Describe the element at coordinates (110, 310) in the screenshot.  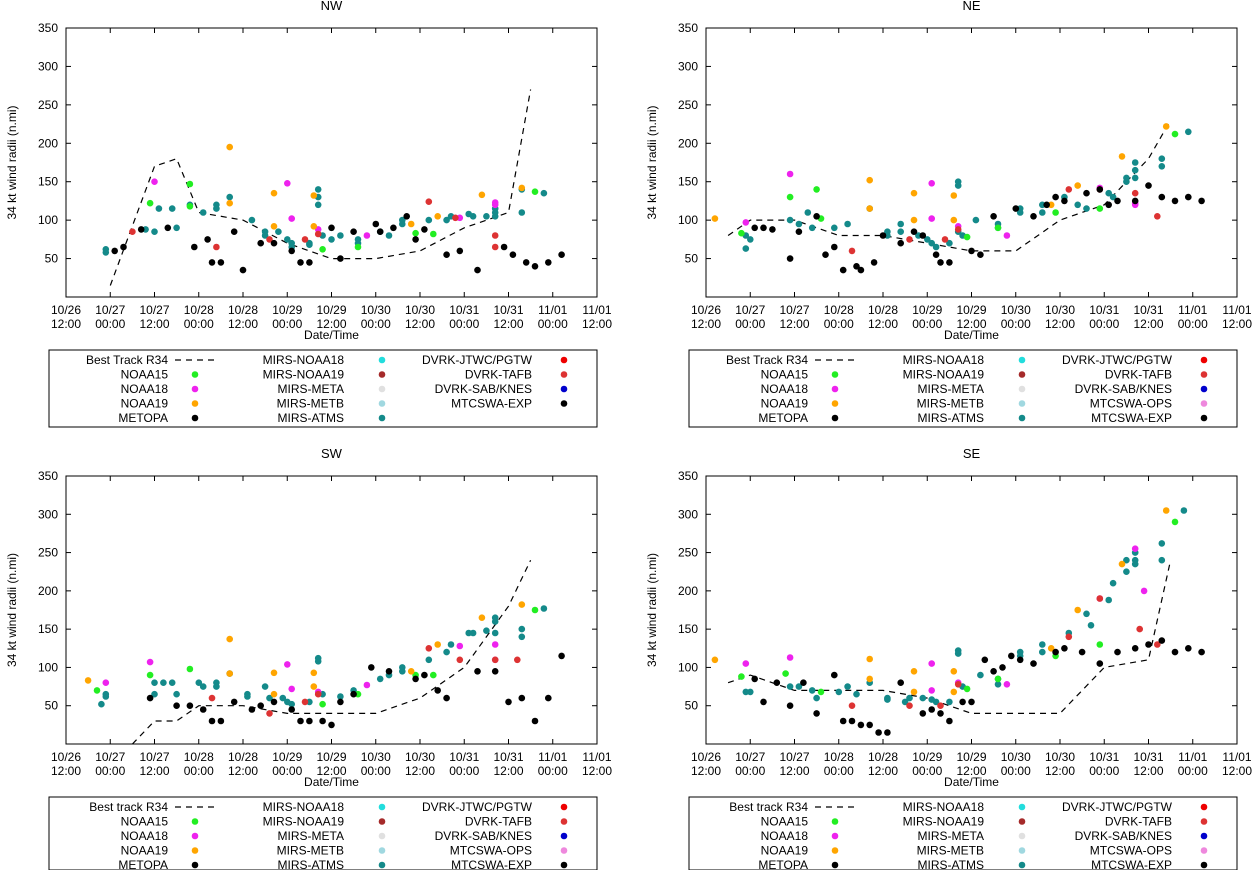
I see `x-tick-label-date: 10/27` at that location.